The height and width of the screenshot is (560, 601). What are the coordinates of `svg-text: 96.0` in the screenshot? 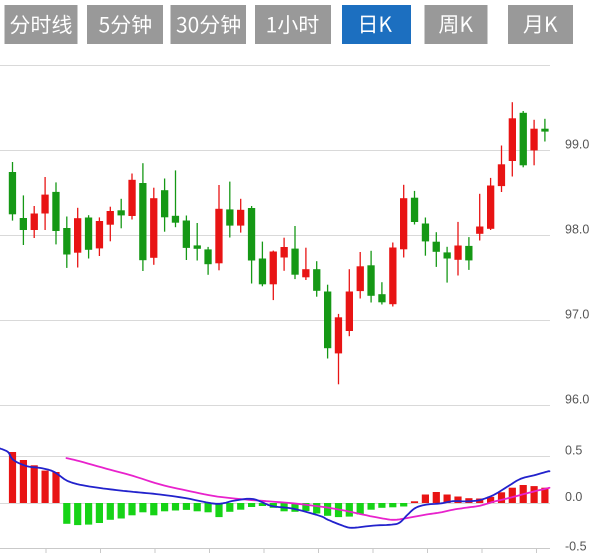 It's located at (577, 400).